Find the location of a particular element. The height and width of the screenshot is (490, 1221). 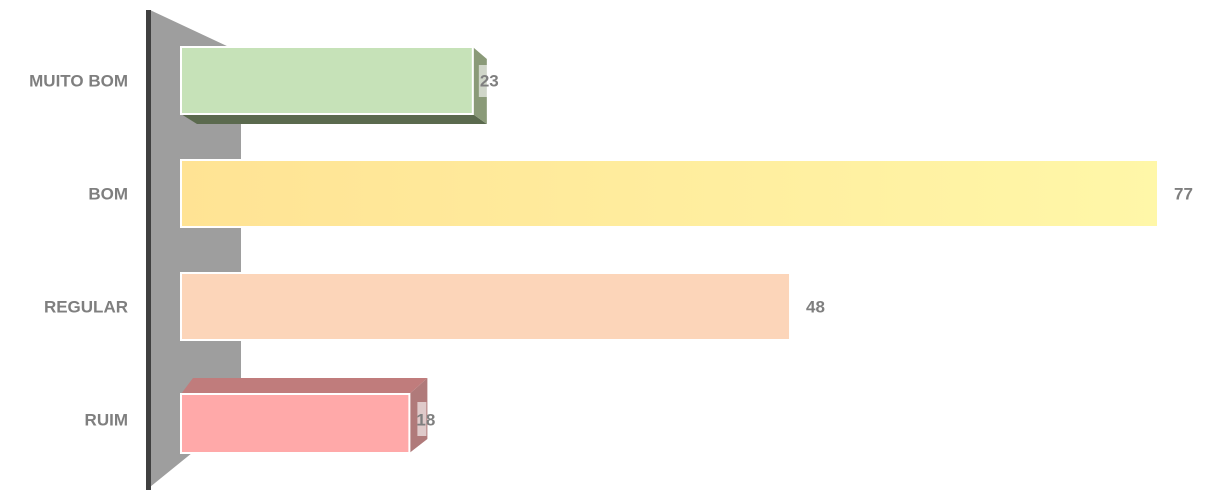

bar-bottom-face is located at coordinates (334, 119).